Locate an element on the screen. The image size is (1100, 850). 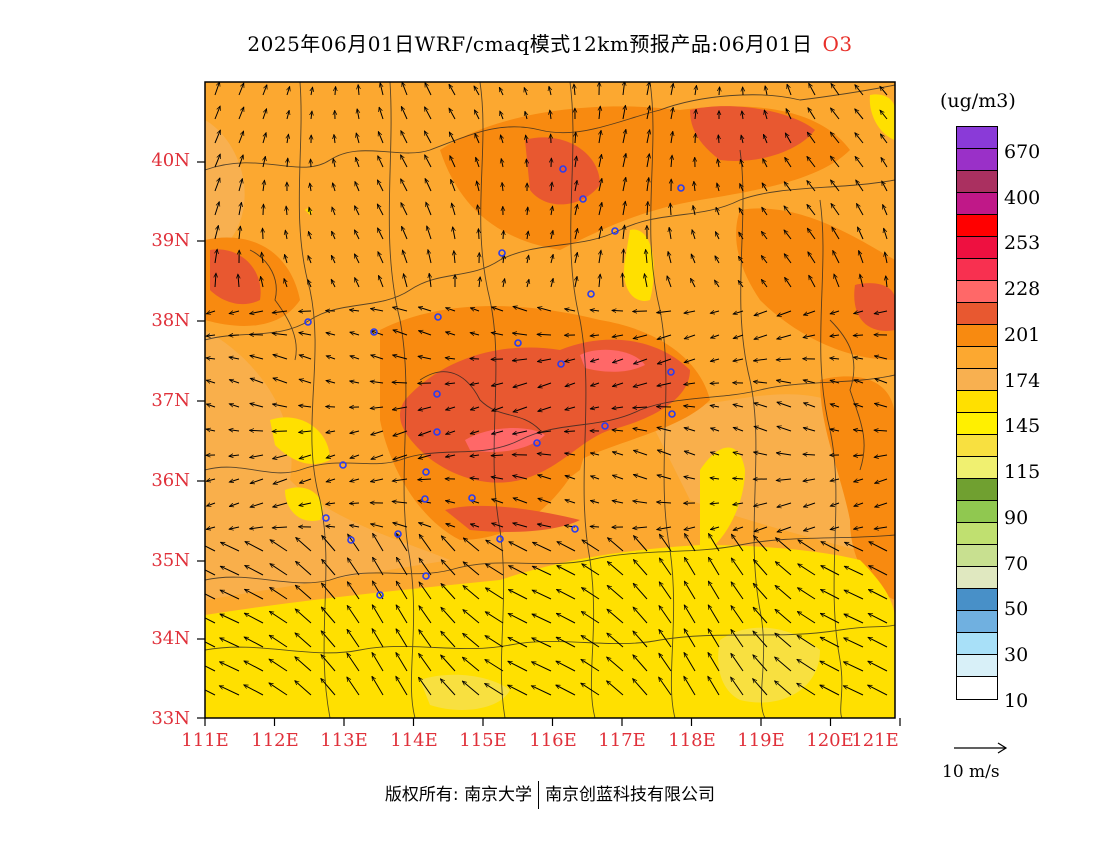
legend-label-400: 400 is located at coordinates (1022, 198).